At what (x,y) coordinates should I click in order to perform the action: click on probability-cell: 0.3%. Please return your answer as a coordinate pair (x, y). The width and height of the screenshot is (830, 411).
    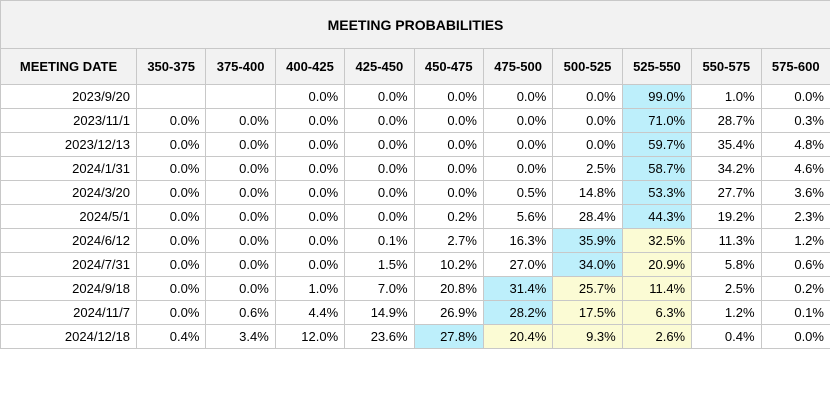
    Looking at the image, I should click on (795, 120).